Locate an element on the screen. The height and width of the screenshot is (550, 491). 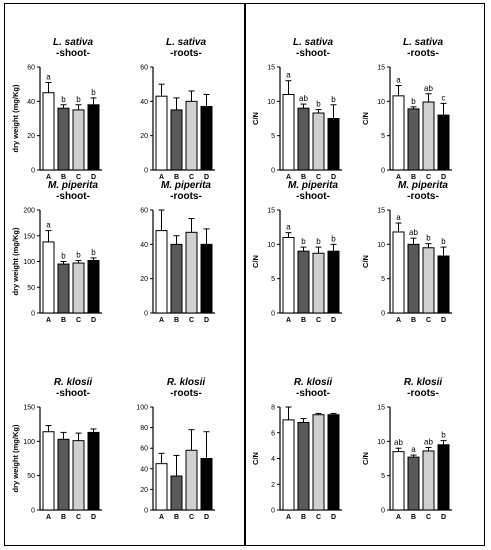
chart-5-subtitle: -shoot- is located at coordinates (73, 196).